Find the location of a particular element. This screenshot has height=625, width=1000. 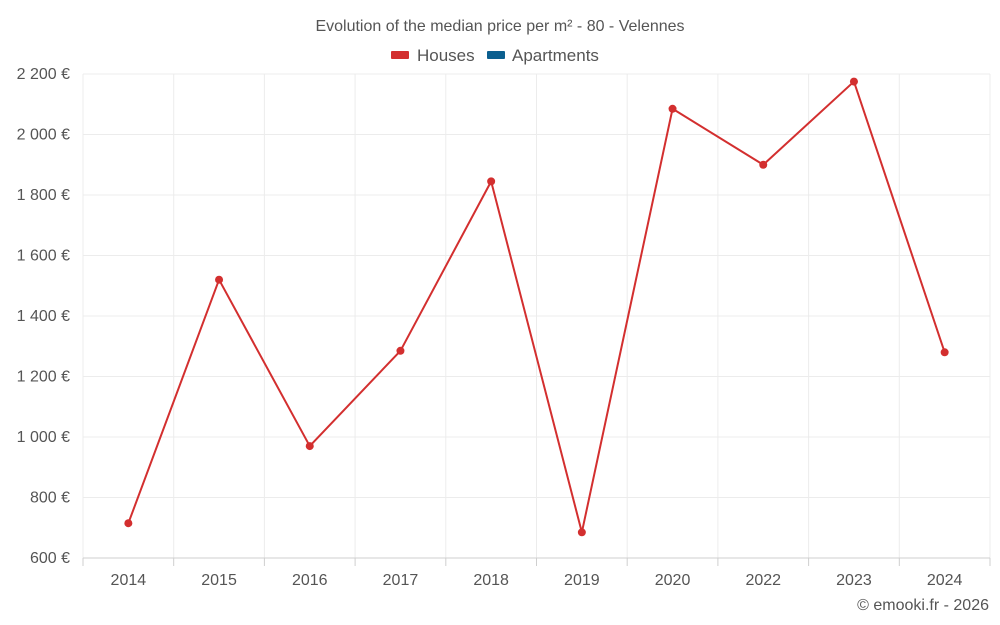

legend-item-houses: Houses is located at coordinates (433, 55).